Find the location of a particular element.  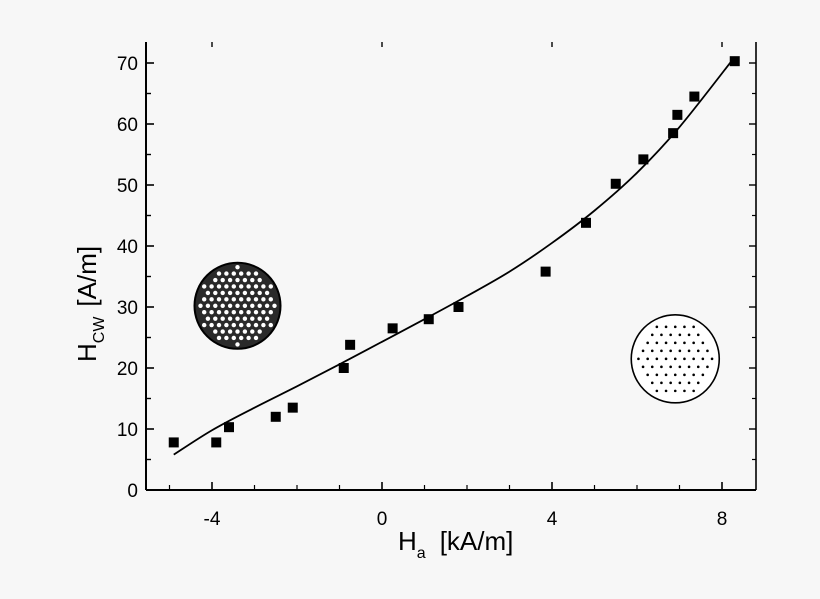

x-axis-subscript: a is located at coordinates (421, 553).